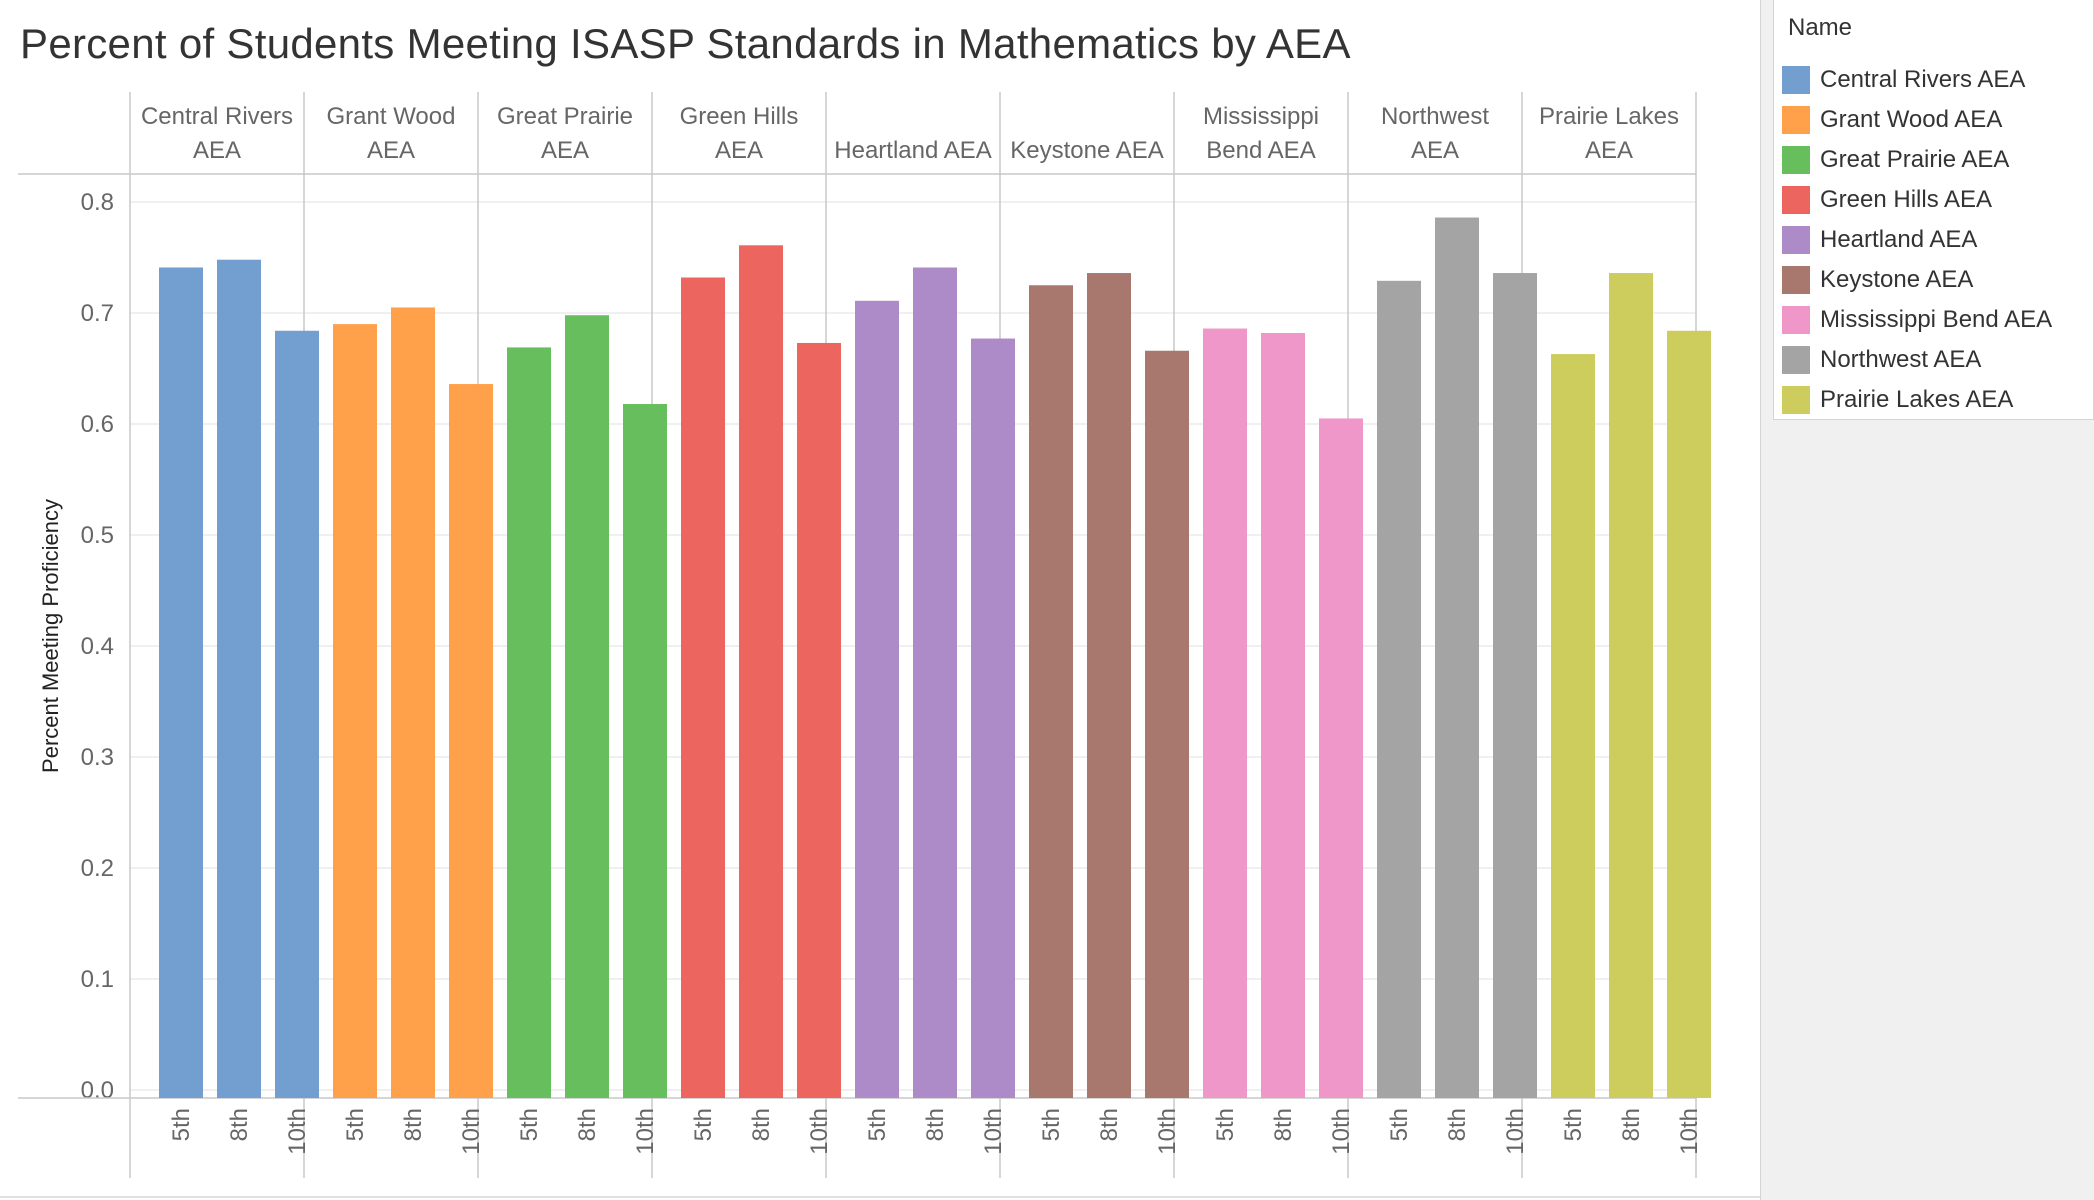 The height and width of the screenshot is (1200, 2094). I want to click on legend-label: Mississippi Bend AEA, so click(1936, 319).